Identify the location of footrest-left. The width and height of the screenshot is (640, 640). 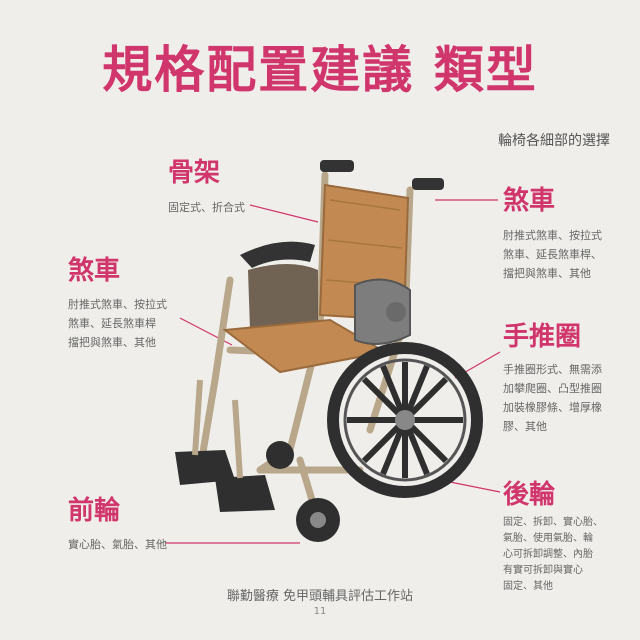
(205, 467).